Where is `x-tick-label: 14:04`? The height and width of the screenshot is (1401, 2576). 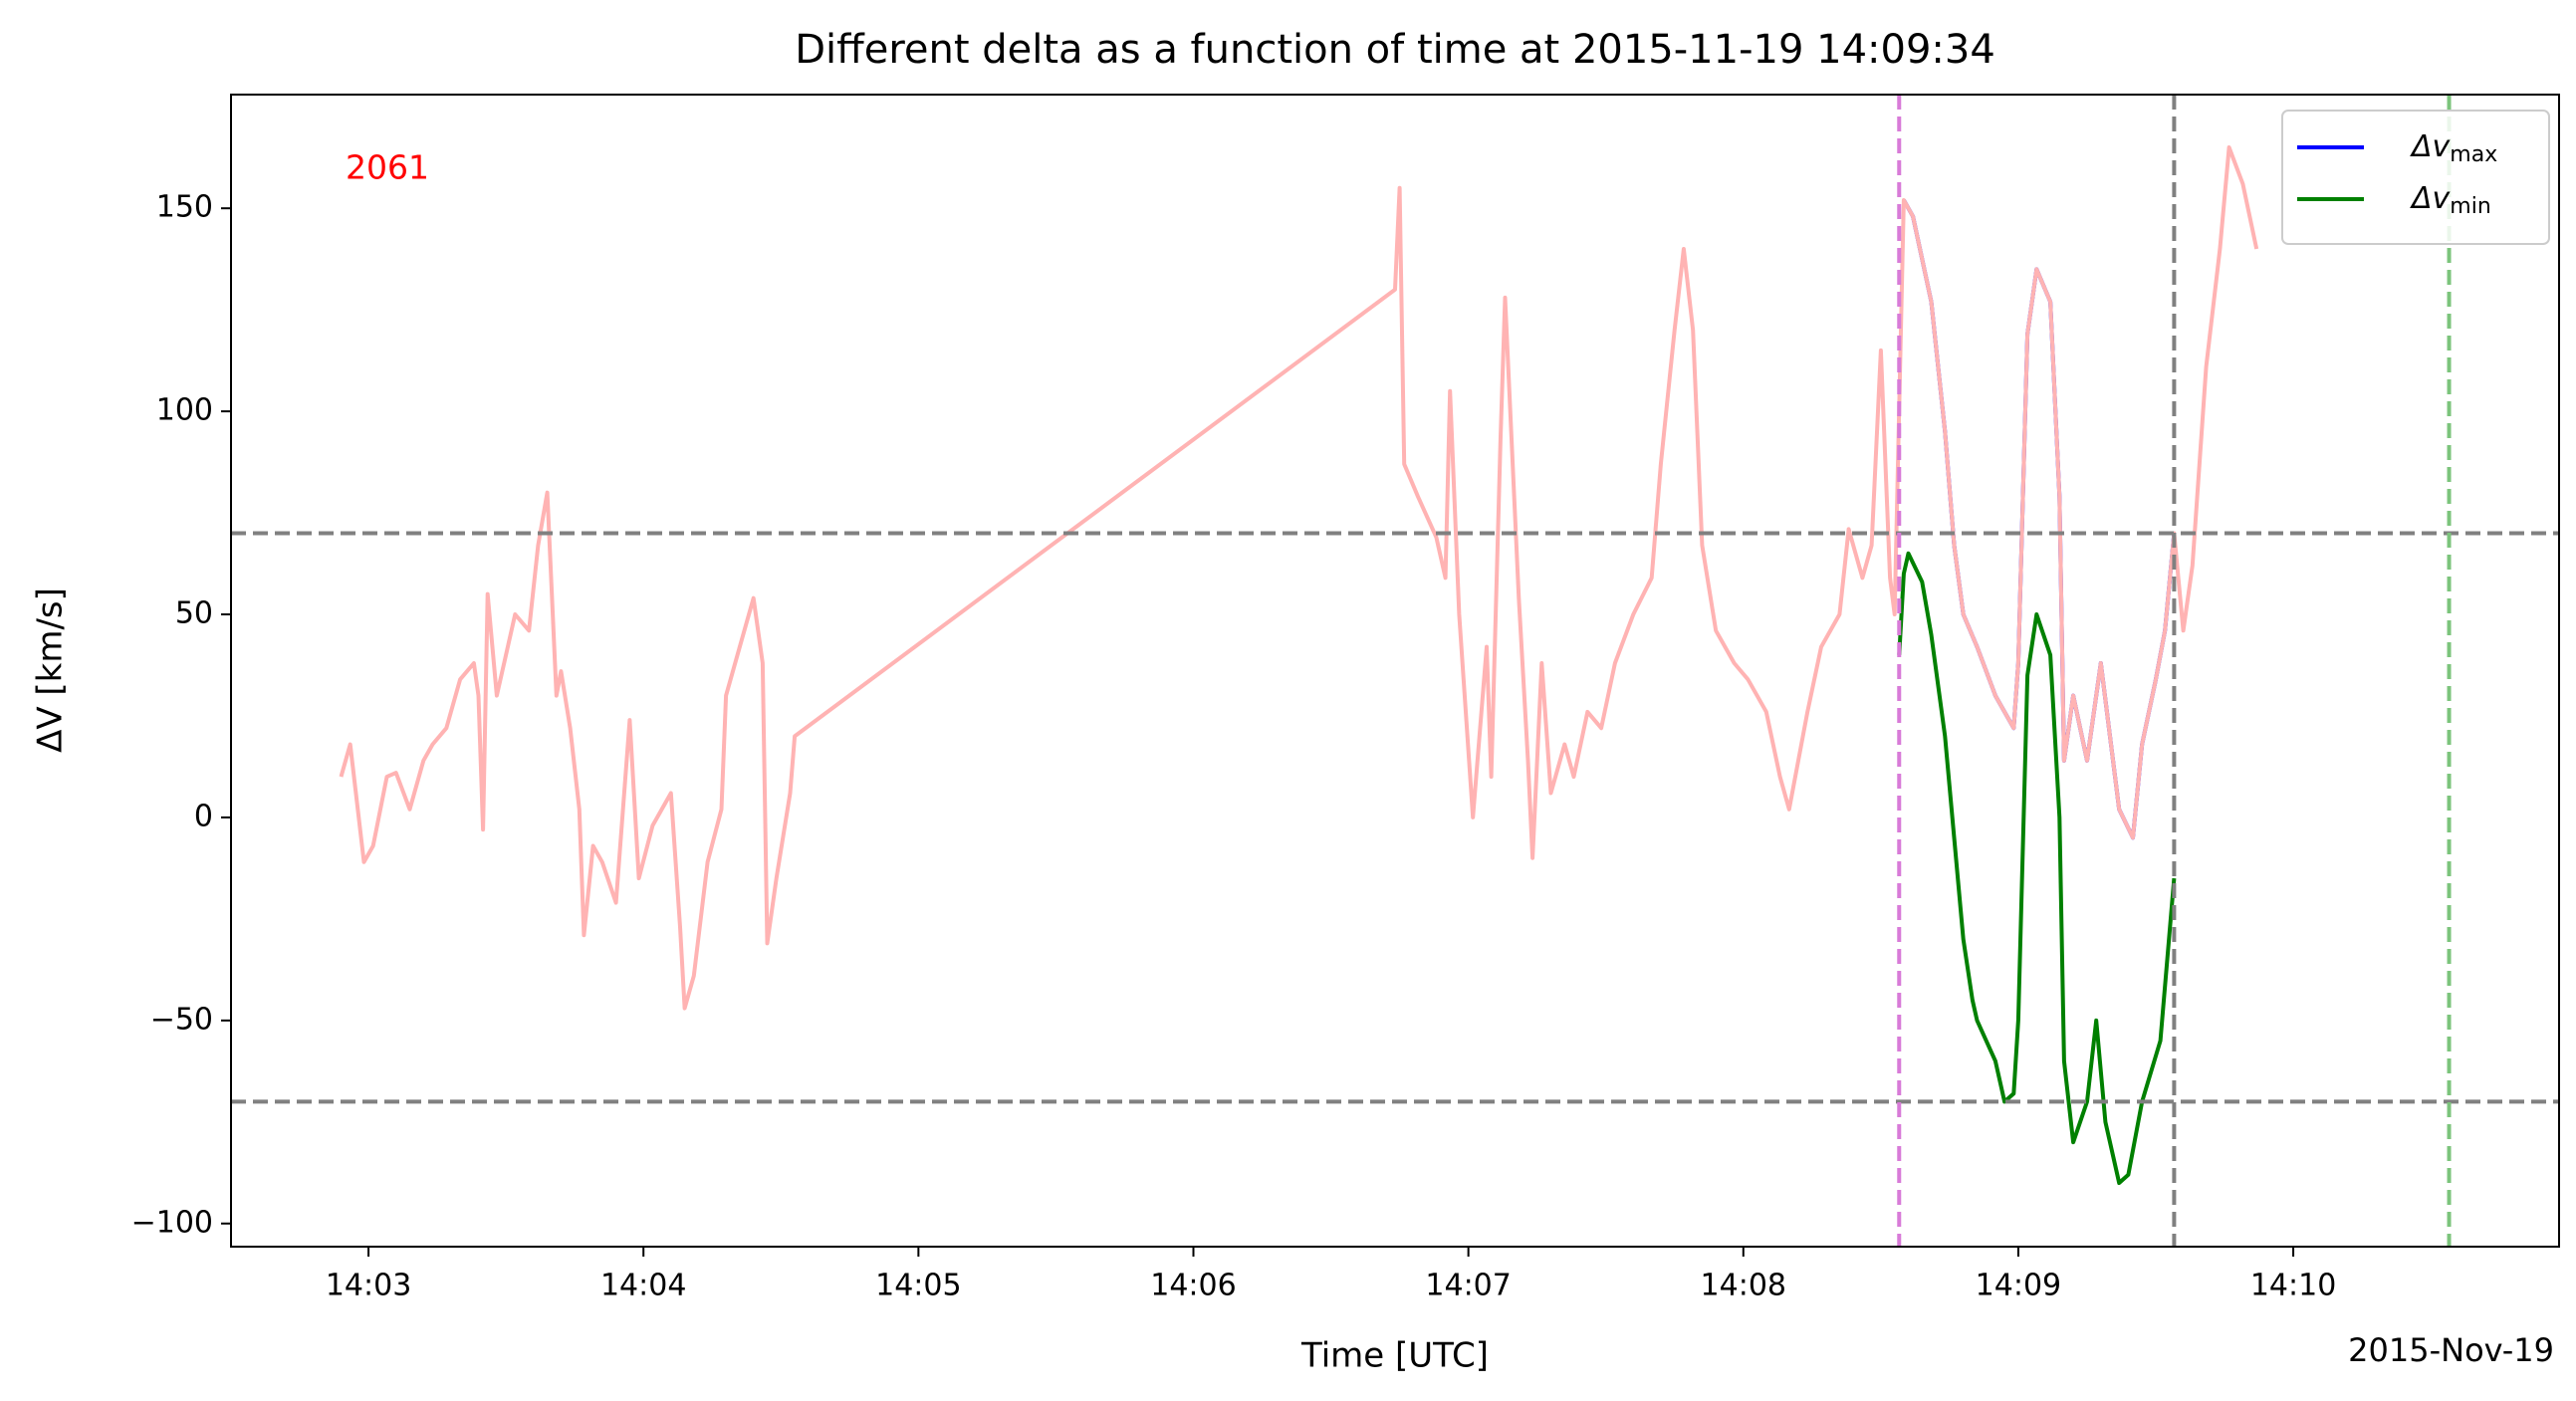
x-tick-label: 14:04 is located at coordinates (643, 1286).